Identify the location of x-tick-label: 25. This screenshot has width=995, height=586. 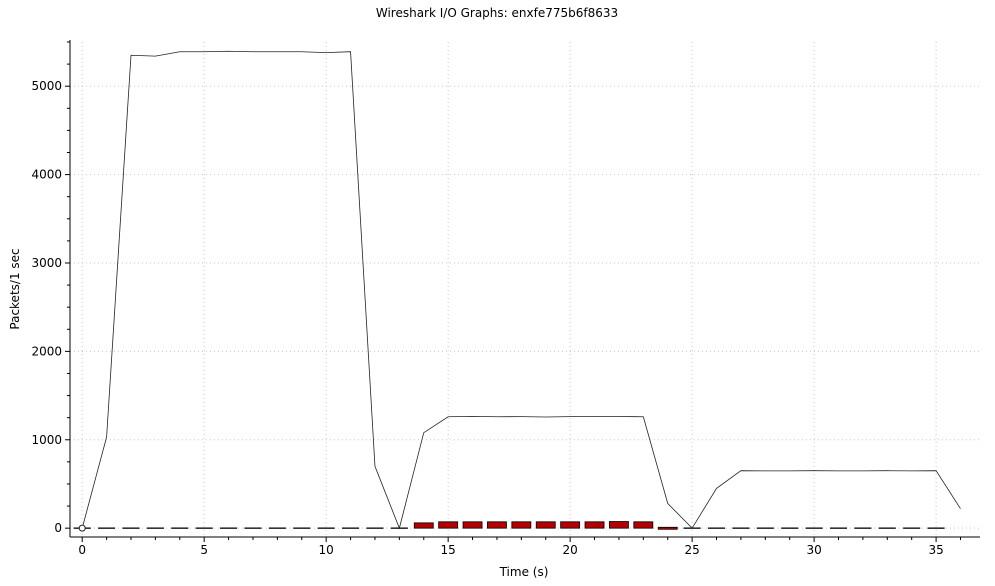
(691, 550).